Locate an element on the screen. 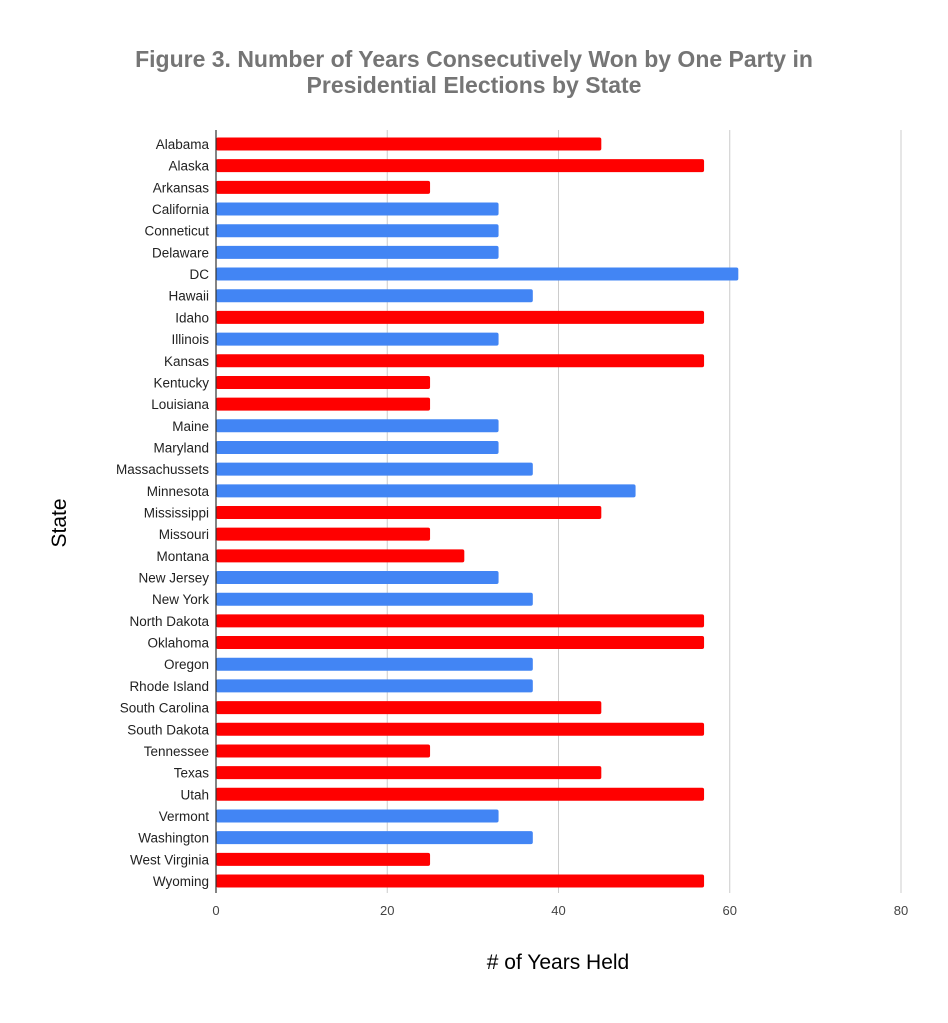 The height and width of the screenshot is (1023, 948). y-tick-label: Delaware is located at coordinates (180, 252).